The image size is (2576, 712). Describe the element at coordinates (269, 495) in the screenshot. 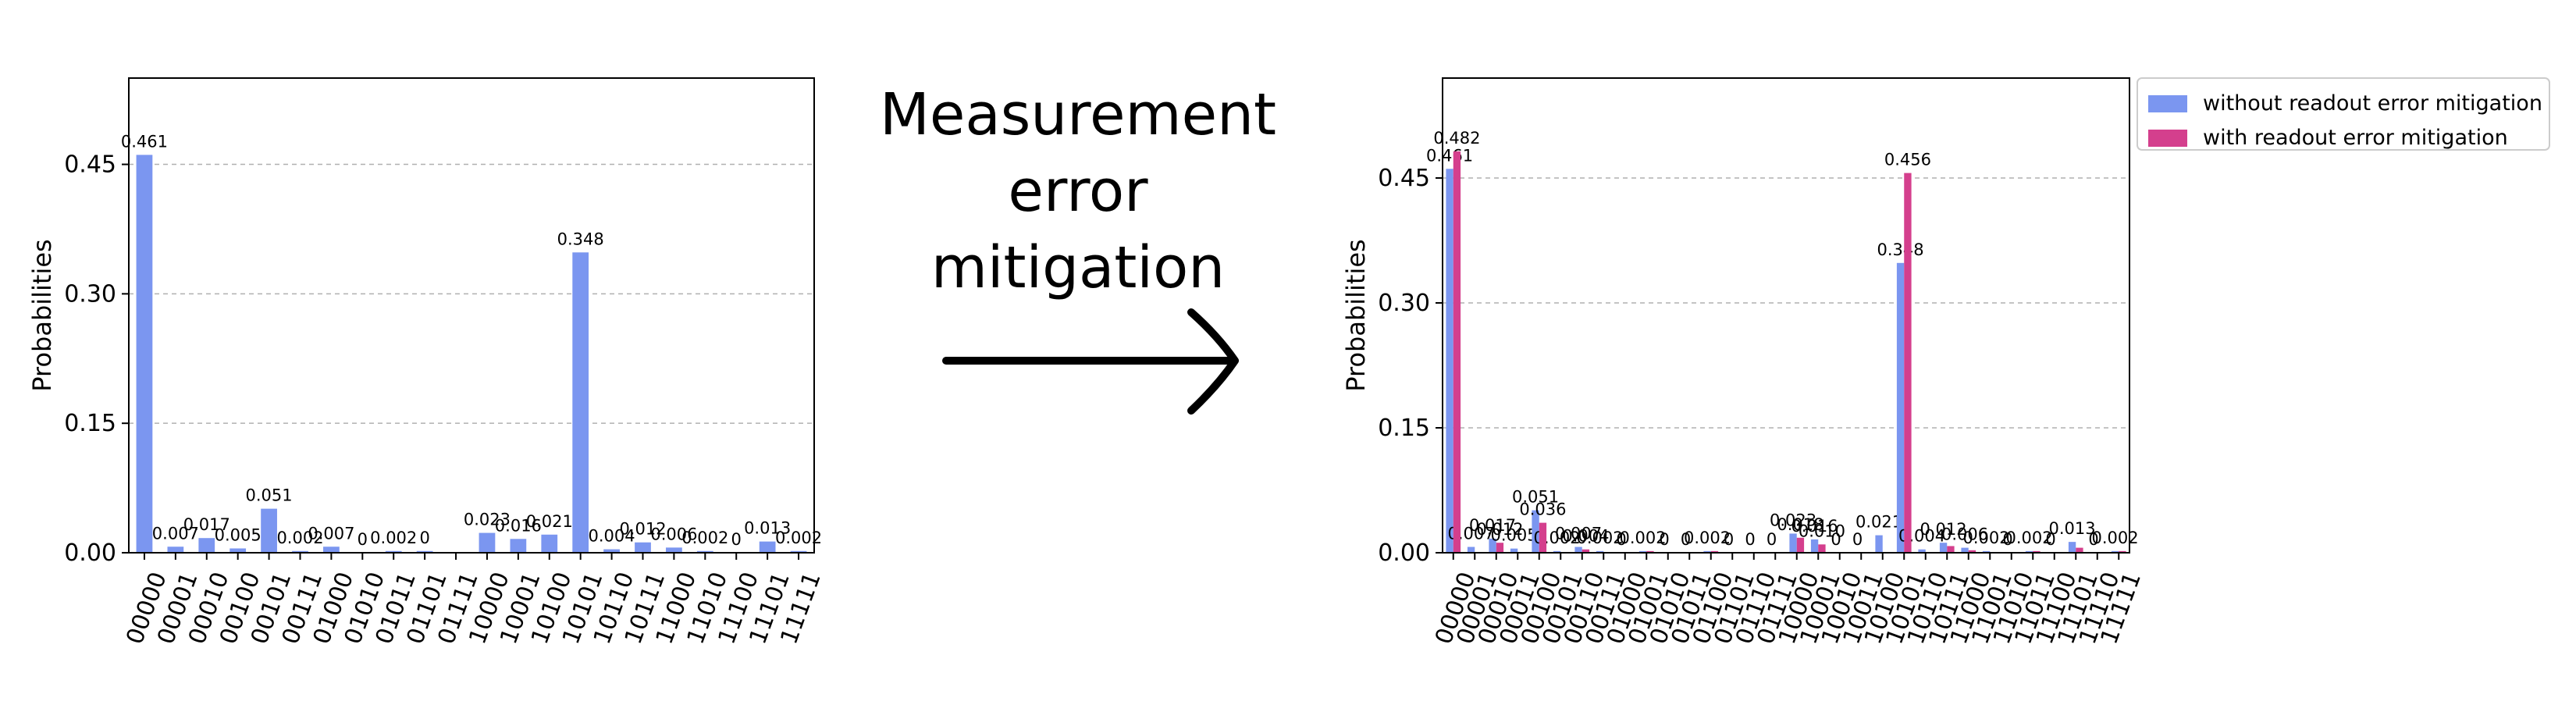

I see `data-label: 0.051` at that location.